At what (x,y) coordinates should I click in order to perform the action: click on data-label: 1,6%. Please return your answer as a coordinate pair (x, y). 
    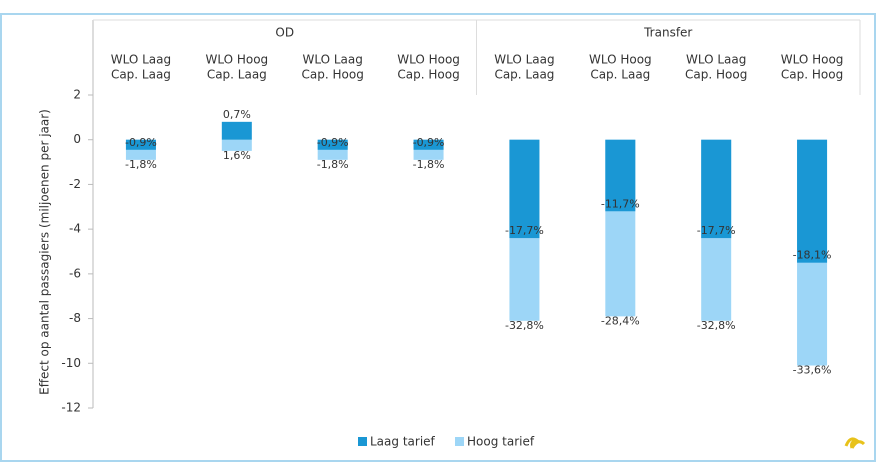
    Looking at the image, I should click on (237, 155).